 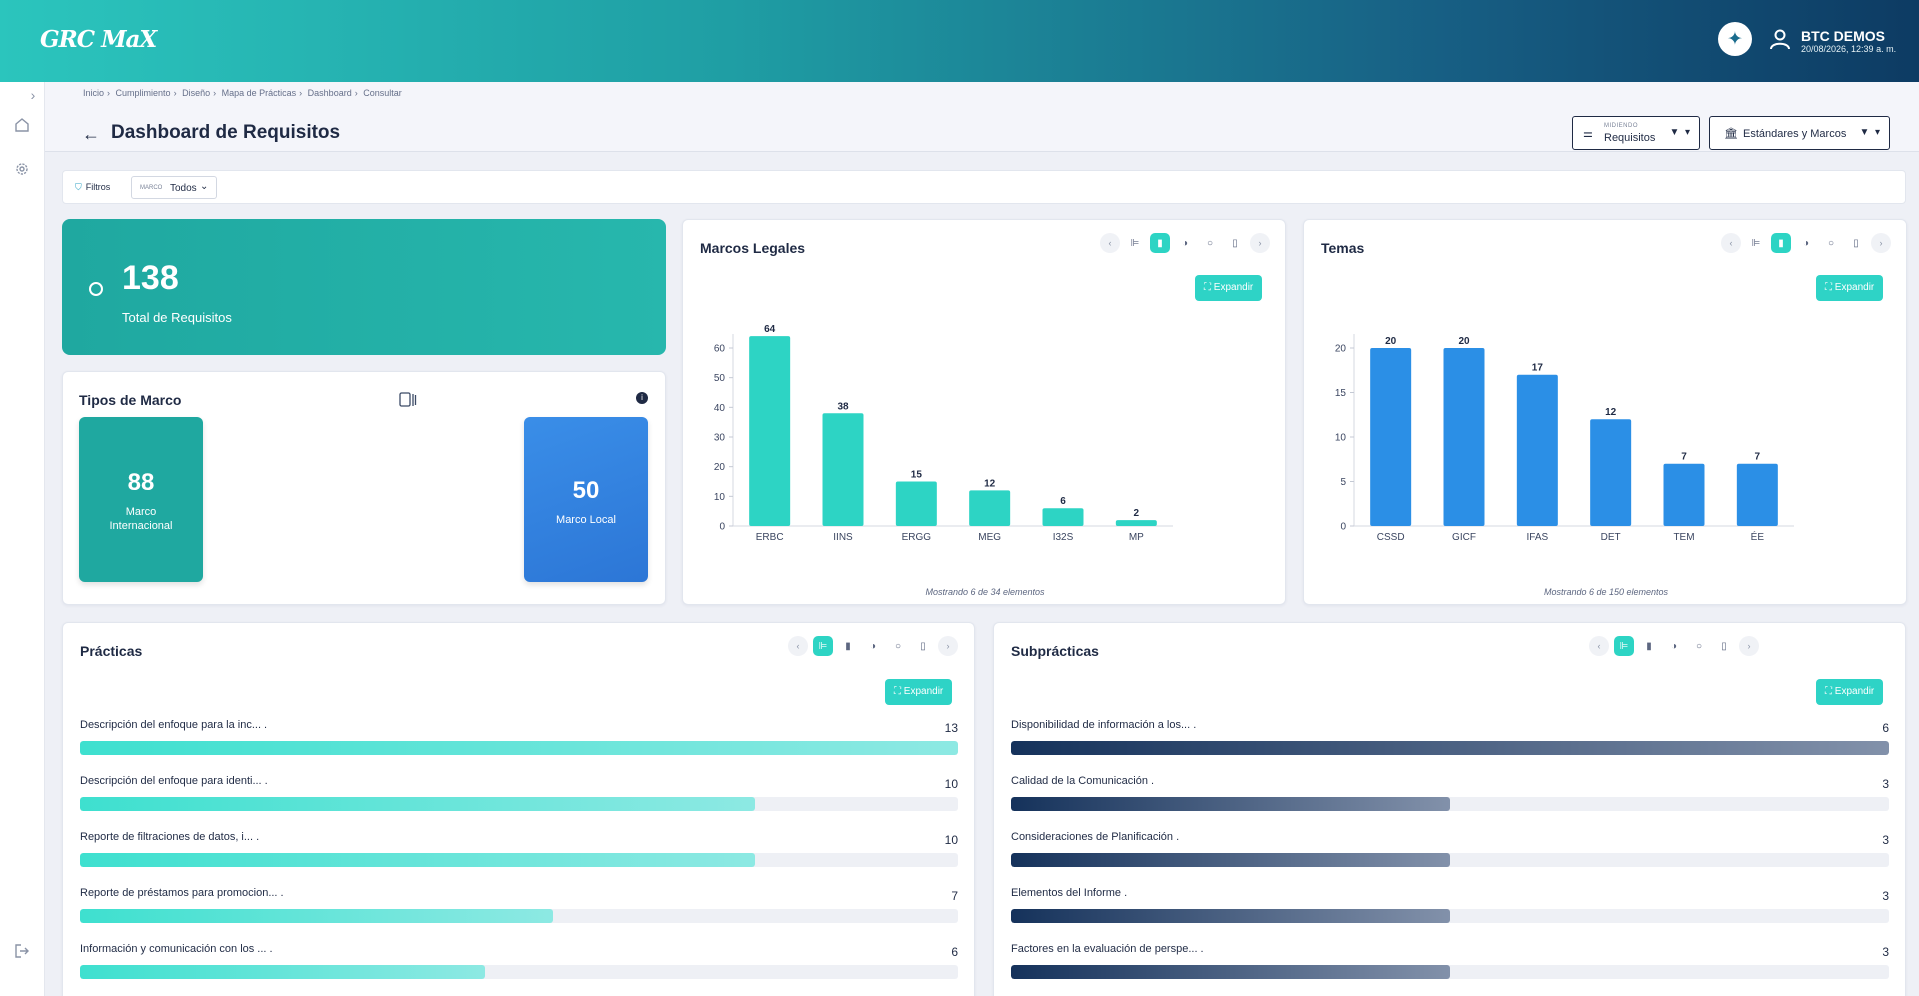 What do you see at coordinates (843, 537) in the screenshot?
I see `x-tick-label: IINS` at bounding box center [843, 537].